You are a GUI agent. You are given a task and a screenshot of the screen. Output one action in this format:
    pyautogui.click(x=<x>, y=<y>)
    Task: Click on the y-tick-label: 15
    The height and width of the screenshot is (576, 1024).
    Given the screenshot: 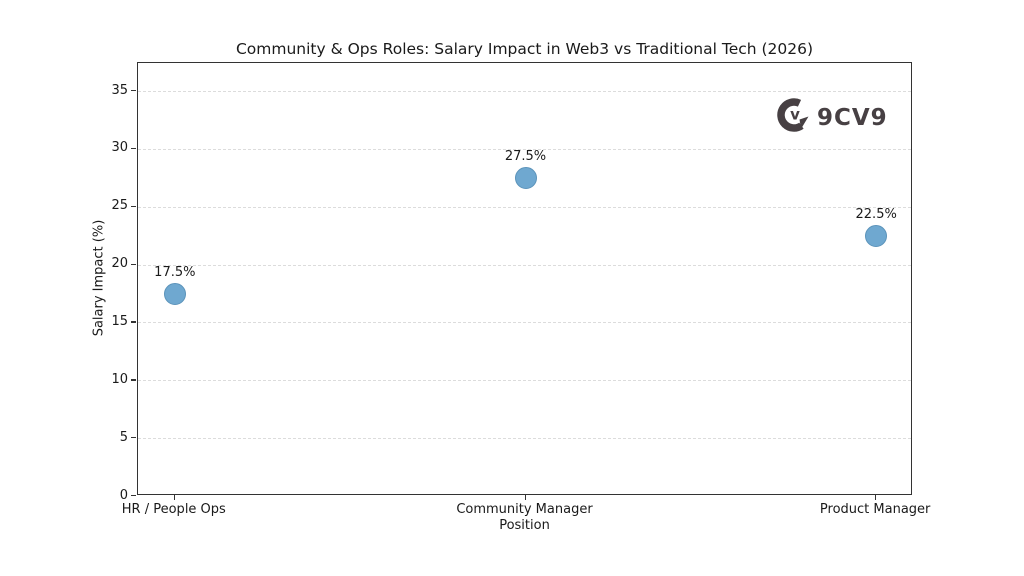 What is the action you would take?
    pyautogui.click(x=119, y=321)
    